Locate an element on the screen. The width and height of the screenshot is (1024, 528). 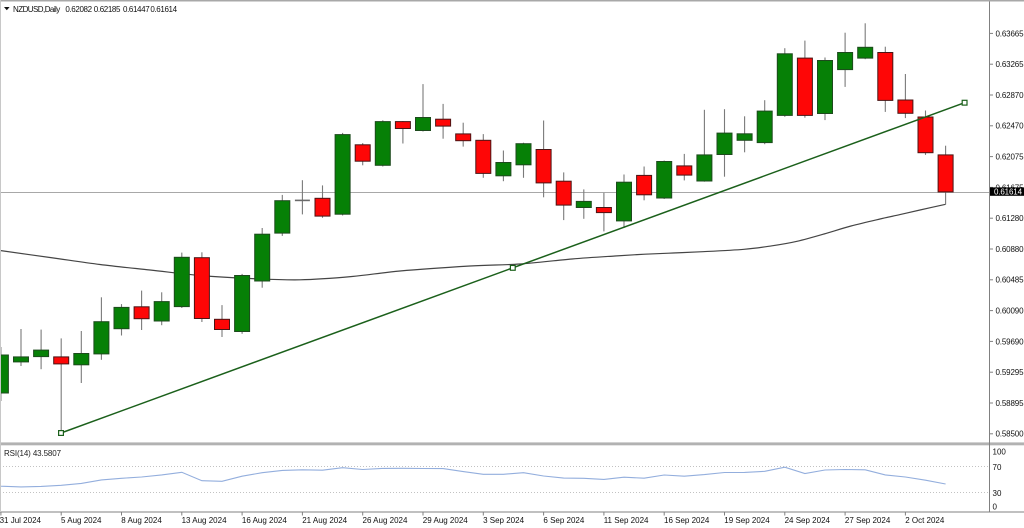
svg-text: 27 Sep 2024 is located at coordinates (868, 520).